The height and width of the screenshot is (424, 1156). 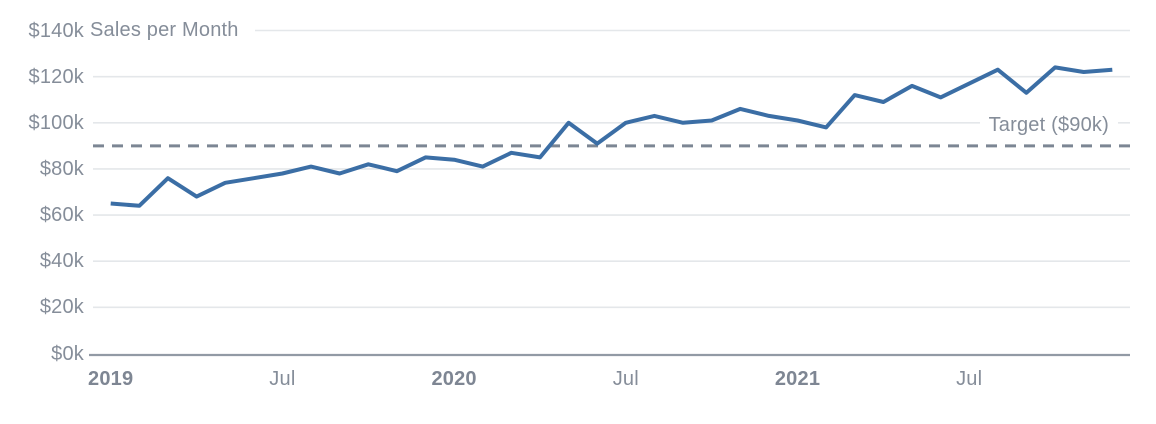 I want to click on x-tick-label: 2019, so click(x=111, y=379).